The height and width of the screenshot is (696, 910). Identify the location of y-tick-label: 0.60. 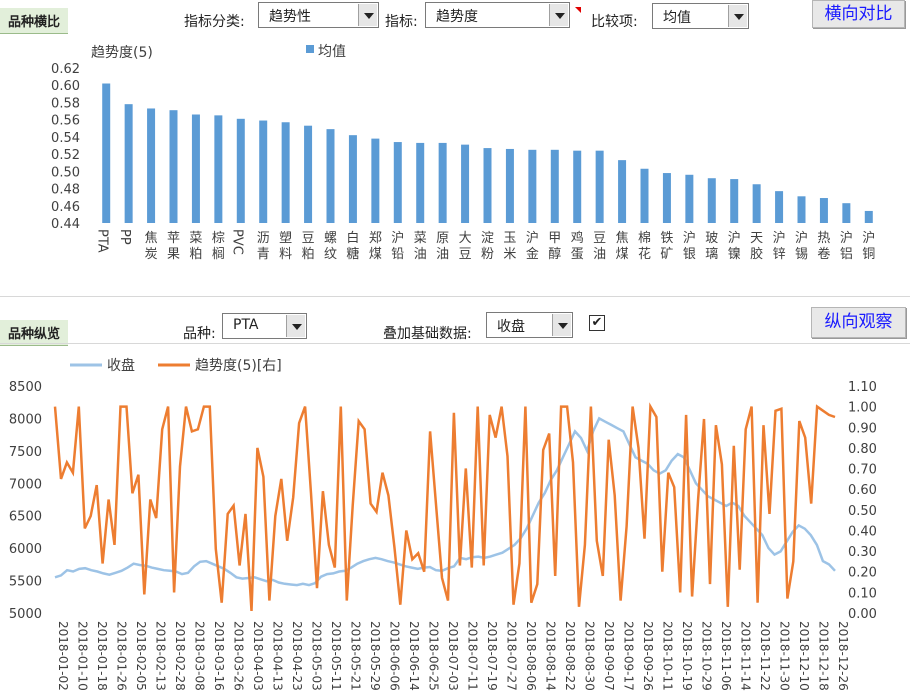
(65, 86).